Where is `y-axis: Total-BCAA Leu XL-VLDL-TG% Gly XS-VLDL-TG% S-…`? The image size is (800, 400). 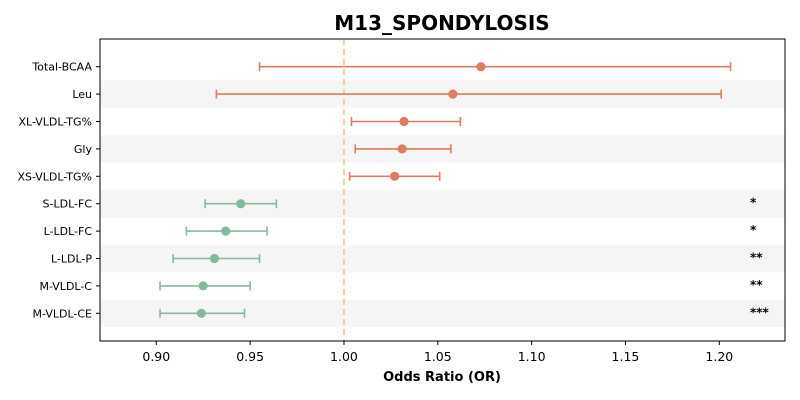
y-axis: Total-BCAA Leu XL-VLDL-TG% Gly XS-VLDL-TG% S-… is located at coordinates (58, 190).